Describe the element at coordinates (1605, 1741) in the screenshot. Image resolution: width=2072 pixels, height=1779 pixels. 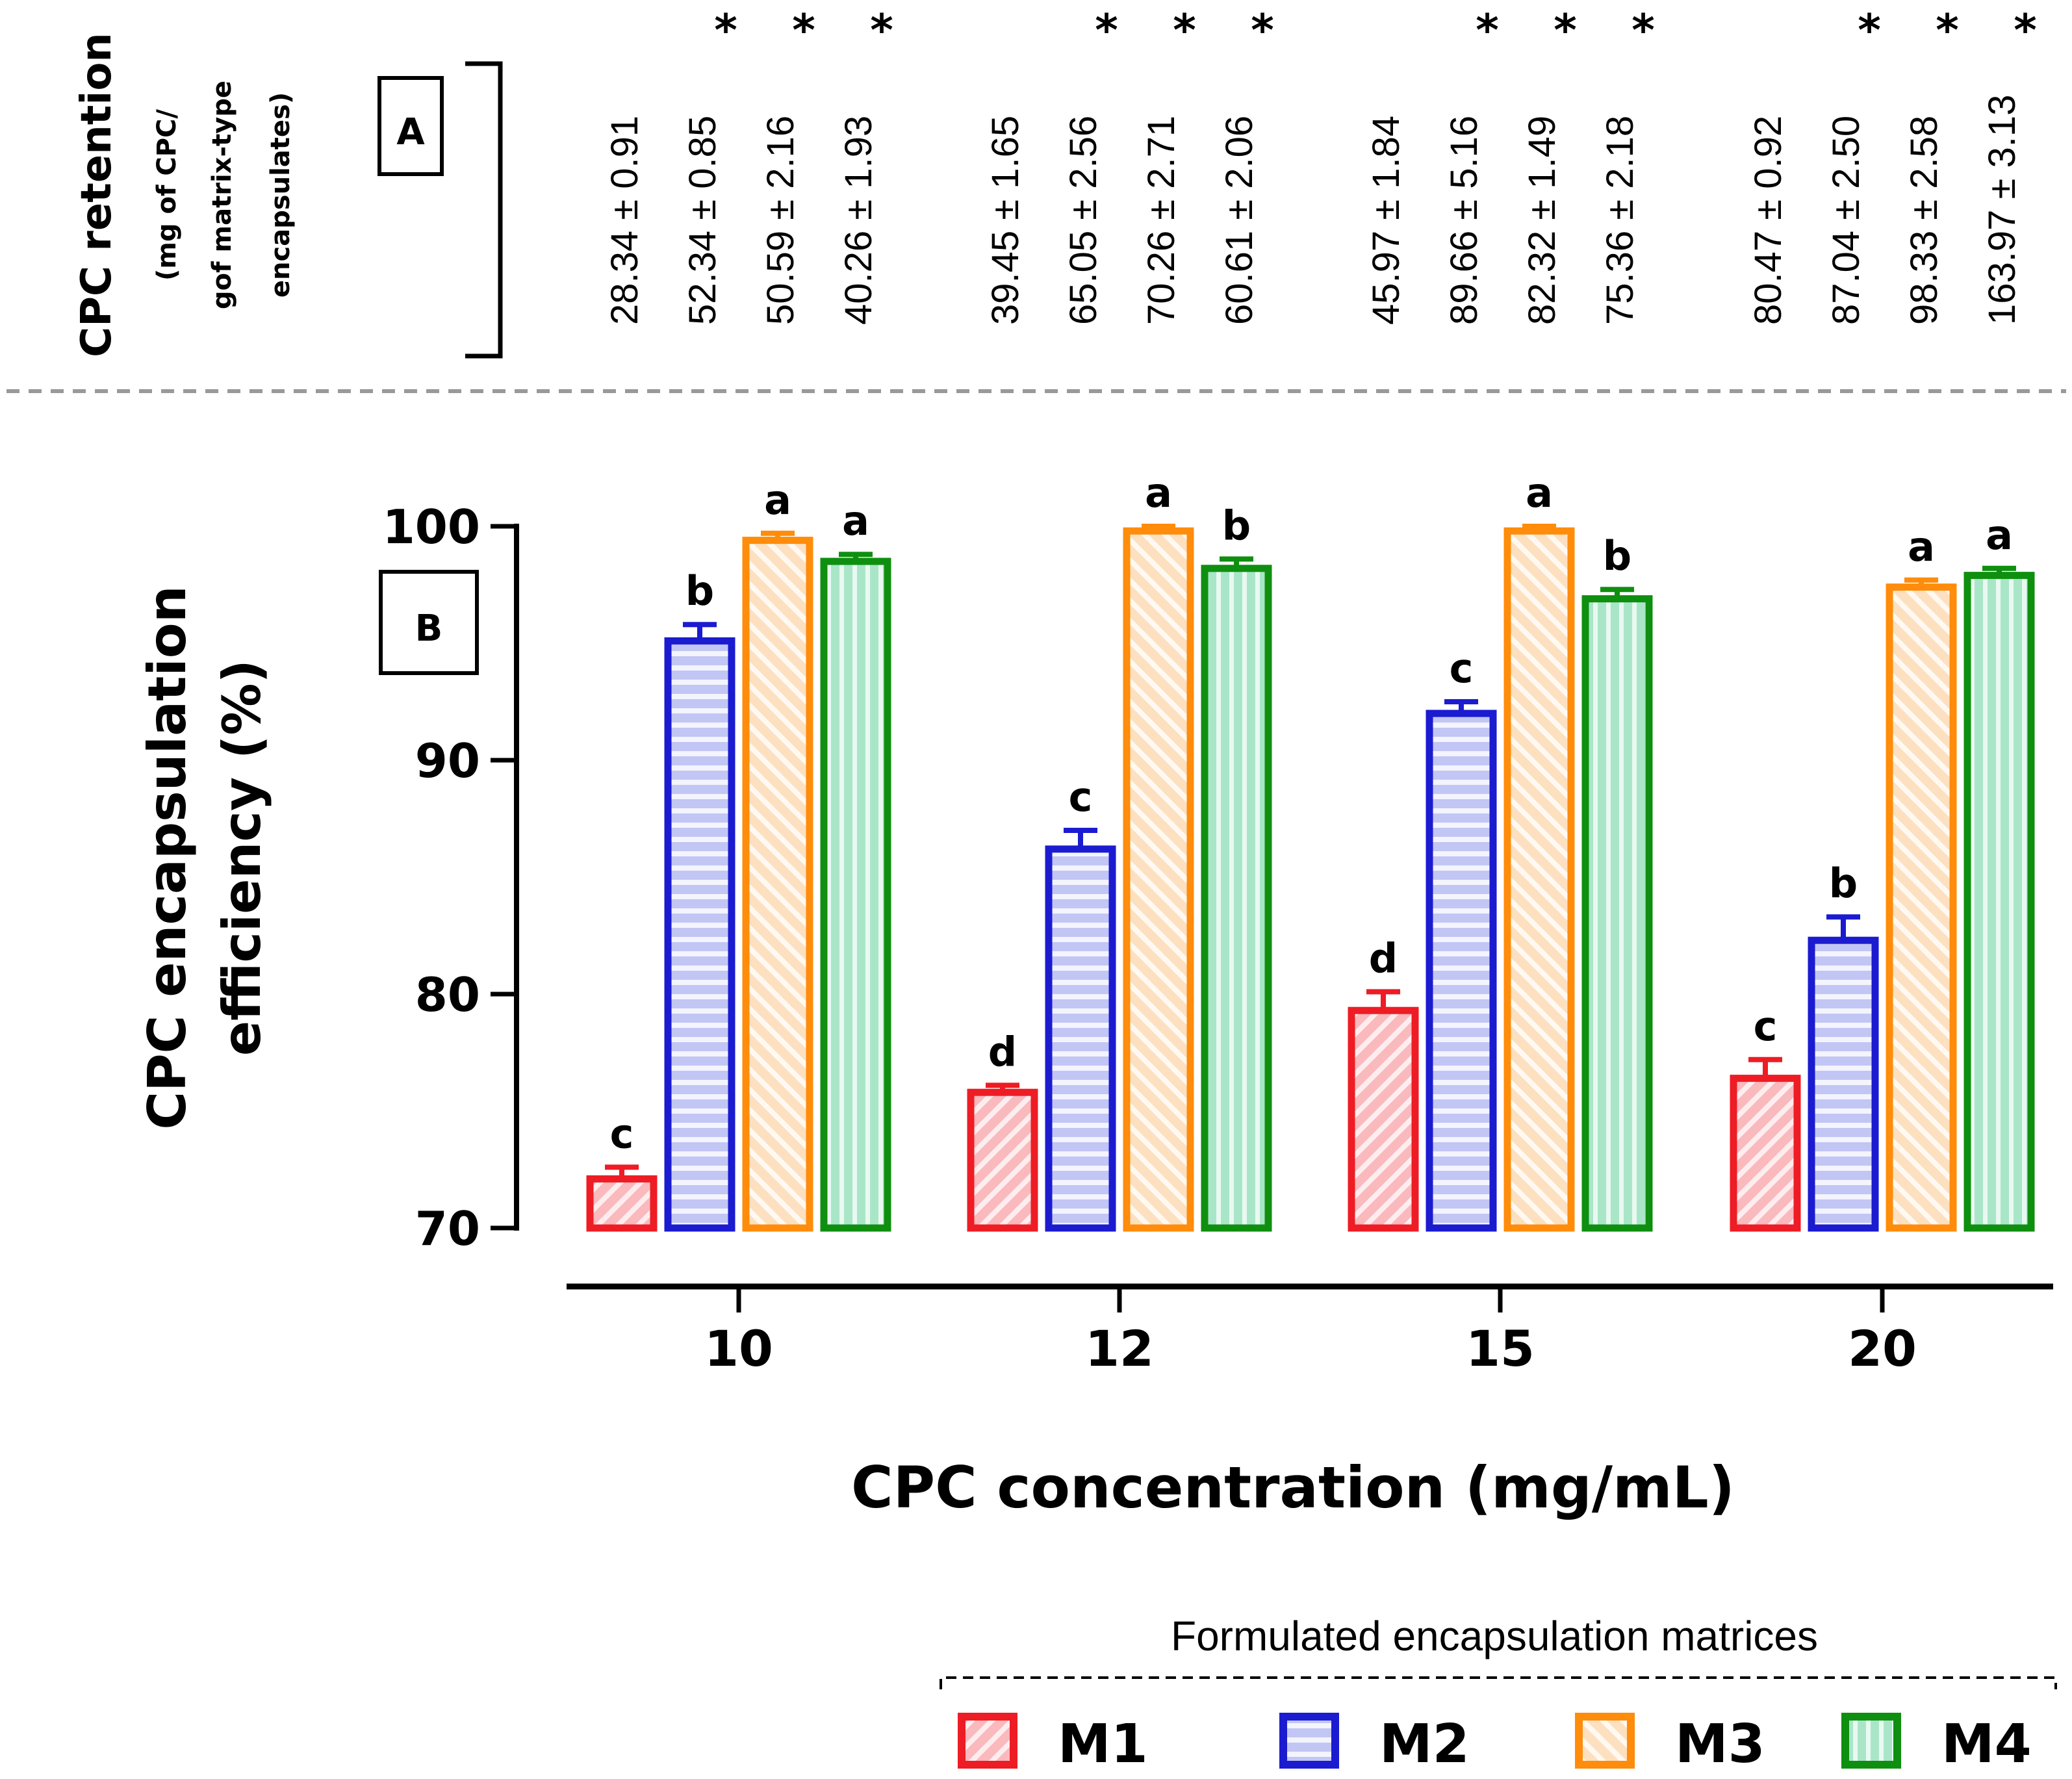
I see `legend-swatch-m3` at that location.